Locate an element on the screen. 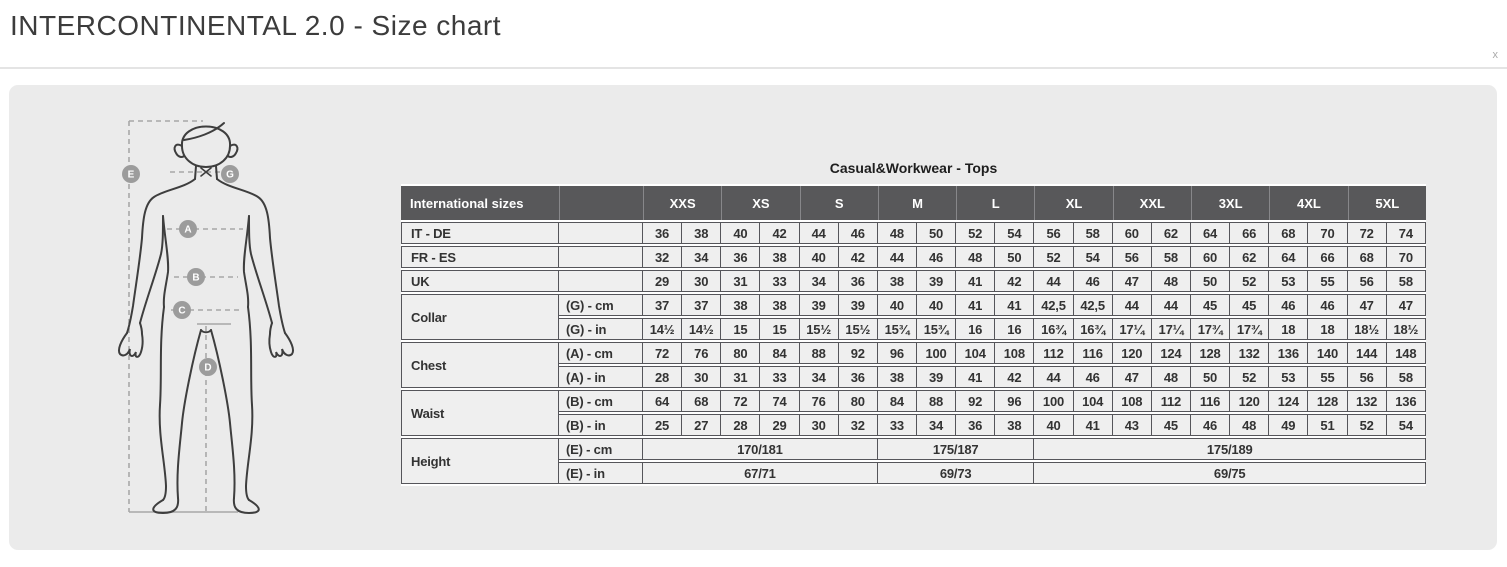  size-value: 30 is located at coordinates (819, 425).